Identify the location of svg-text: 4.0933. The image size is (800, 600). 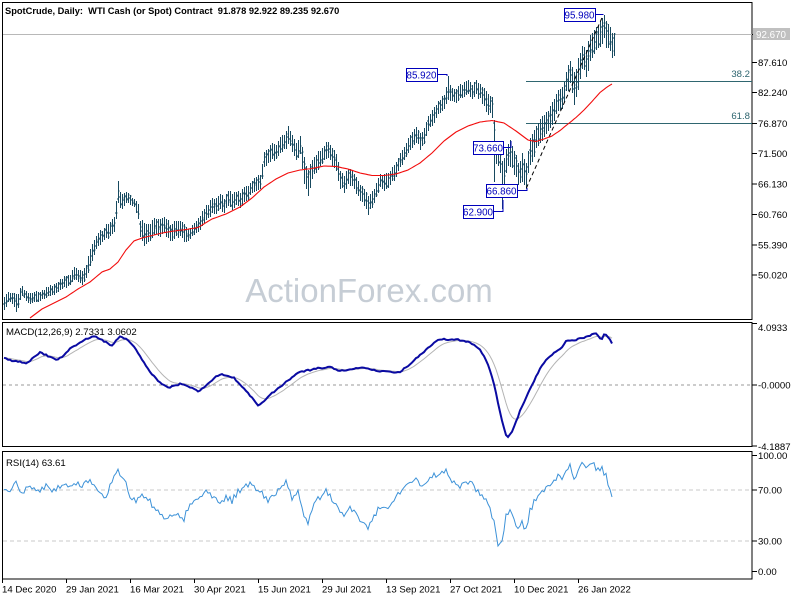
(772, 328).